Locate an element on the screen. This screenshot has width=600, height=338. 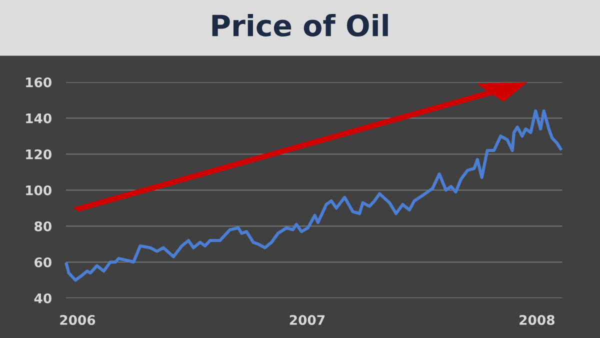
y-tick-label: 100 is located at coordinates (39, 190).